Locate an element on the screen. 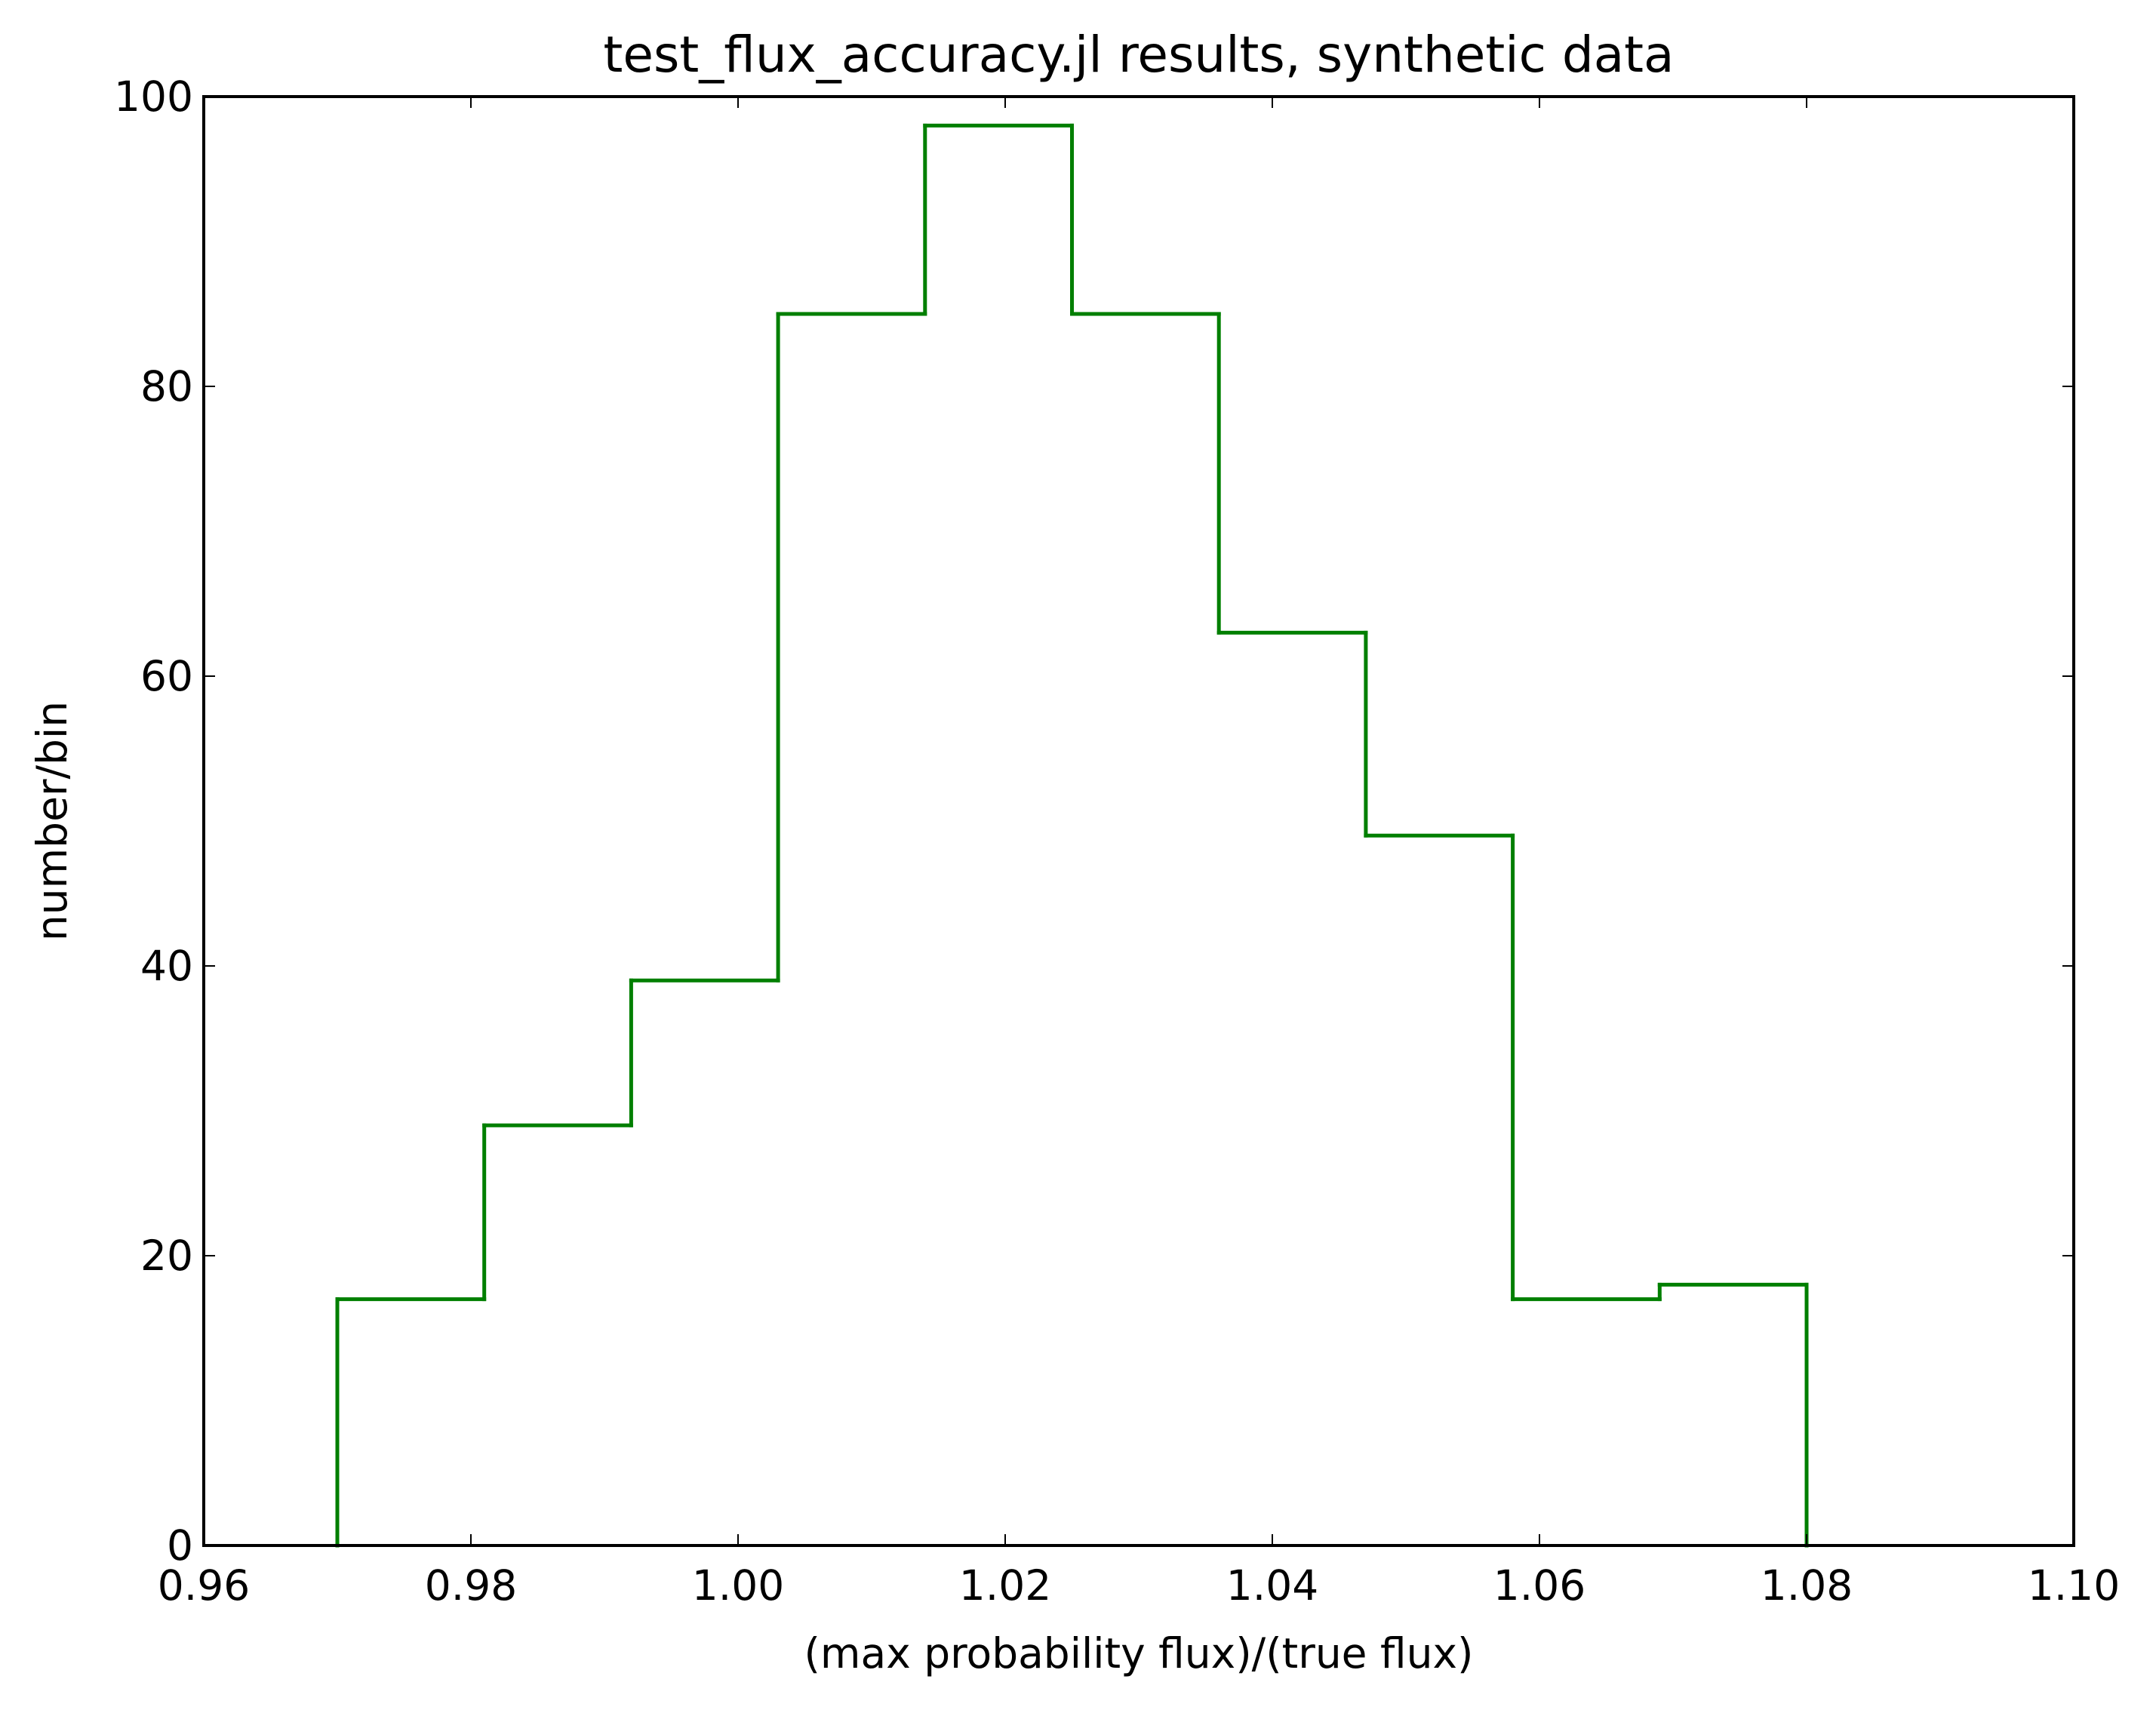  x-axis-label: (max probability flux)/(true flux) is located at coordinates (1138, 1653).